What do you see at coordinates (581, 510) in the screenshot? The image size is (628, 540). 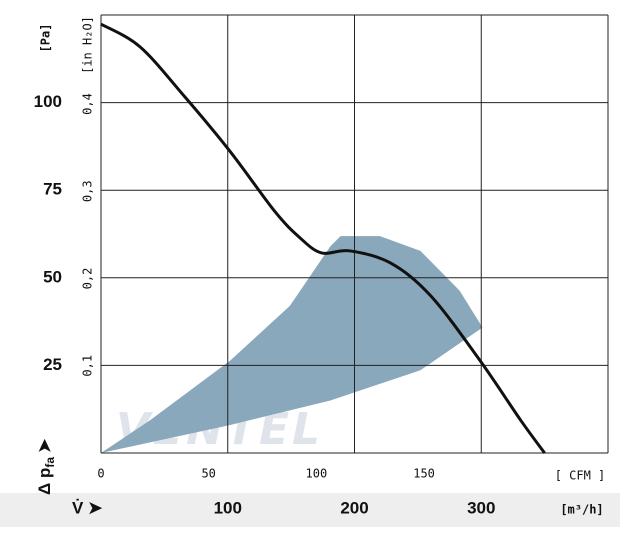 I see `x-unit: [m³/h]` at bounding box center [581, 510].